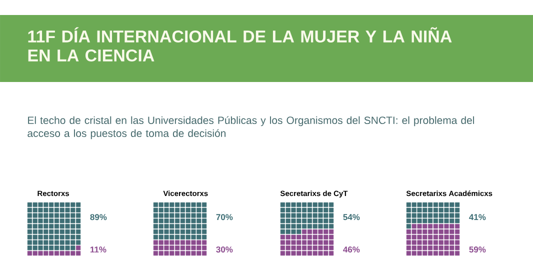  I want to click on data-label: 54%, so click(351, 217).